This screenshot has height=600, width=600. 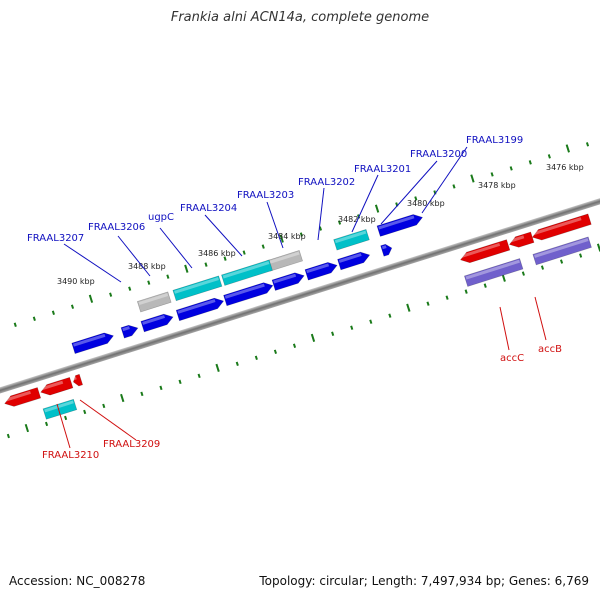 I want to click on gene-label: FRAAL3201, so click(x=382, y=169).